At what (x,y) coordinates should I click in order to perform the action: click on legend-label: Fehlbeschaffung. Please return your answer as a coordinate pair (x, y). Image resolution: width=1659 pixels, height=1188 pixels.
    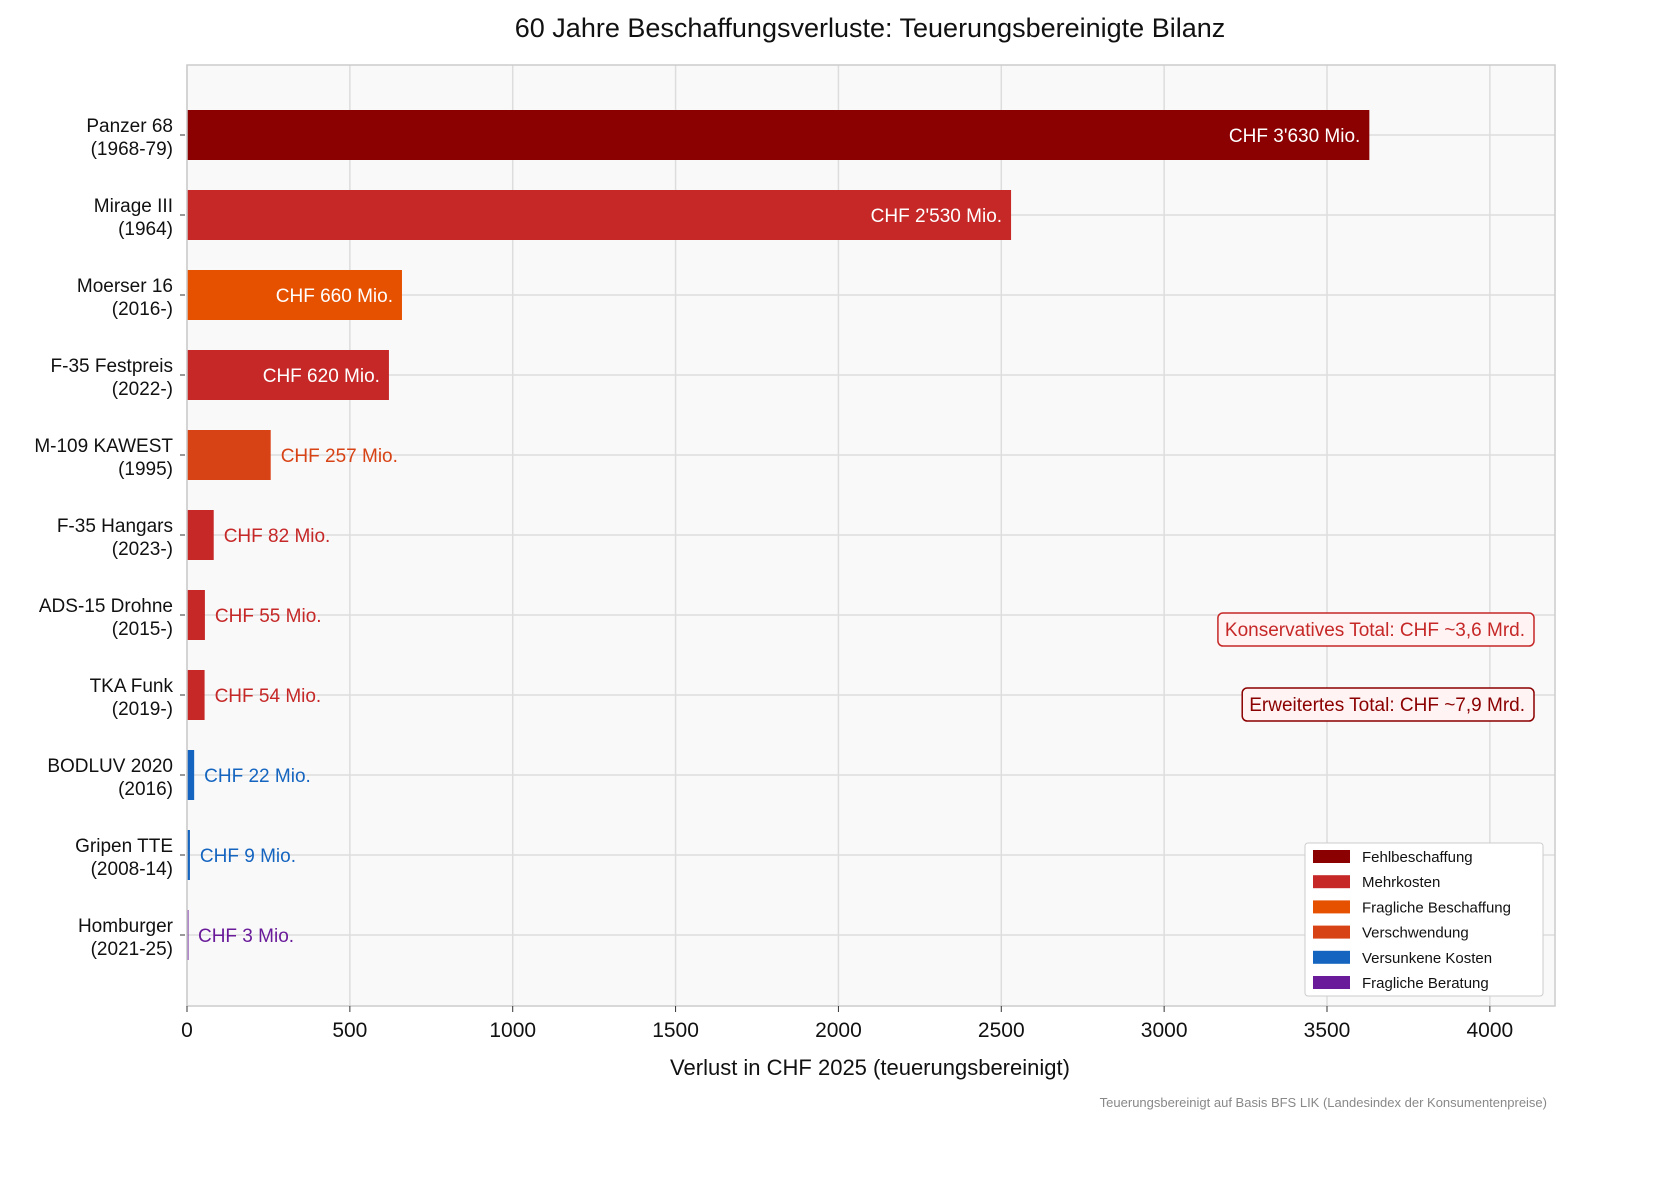
    Looking at the image, I should click on (1417, 857).